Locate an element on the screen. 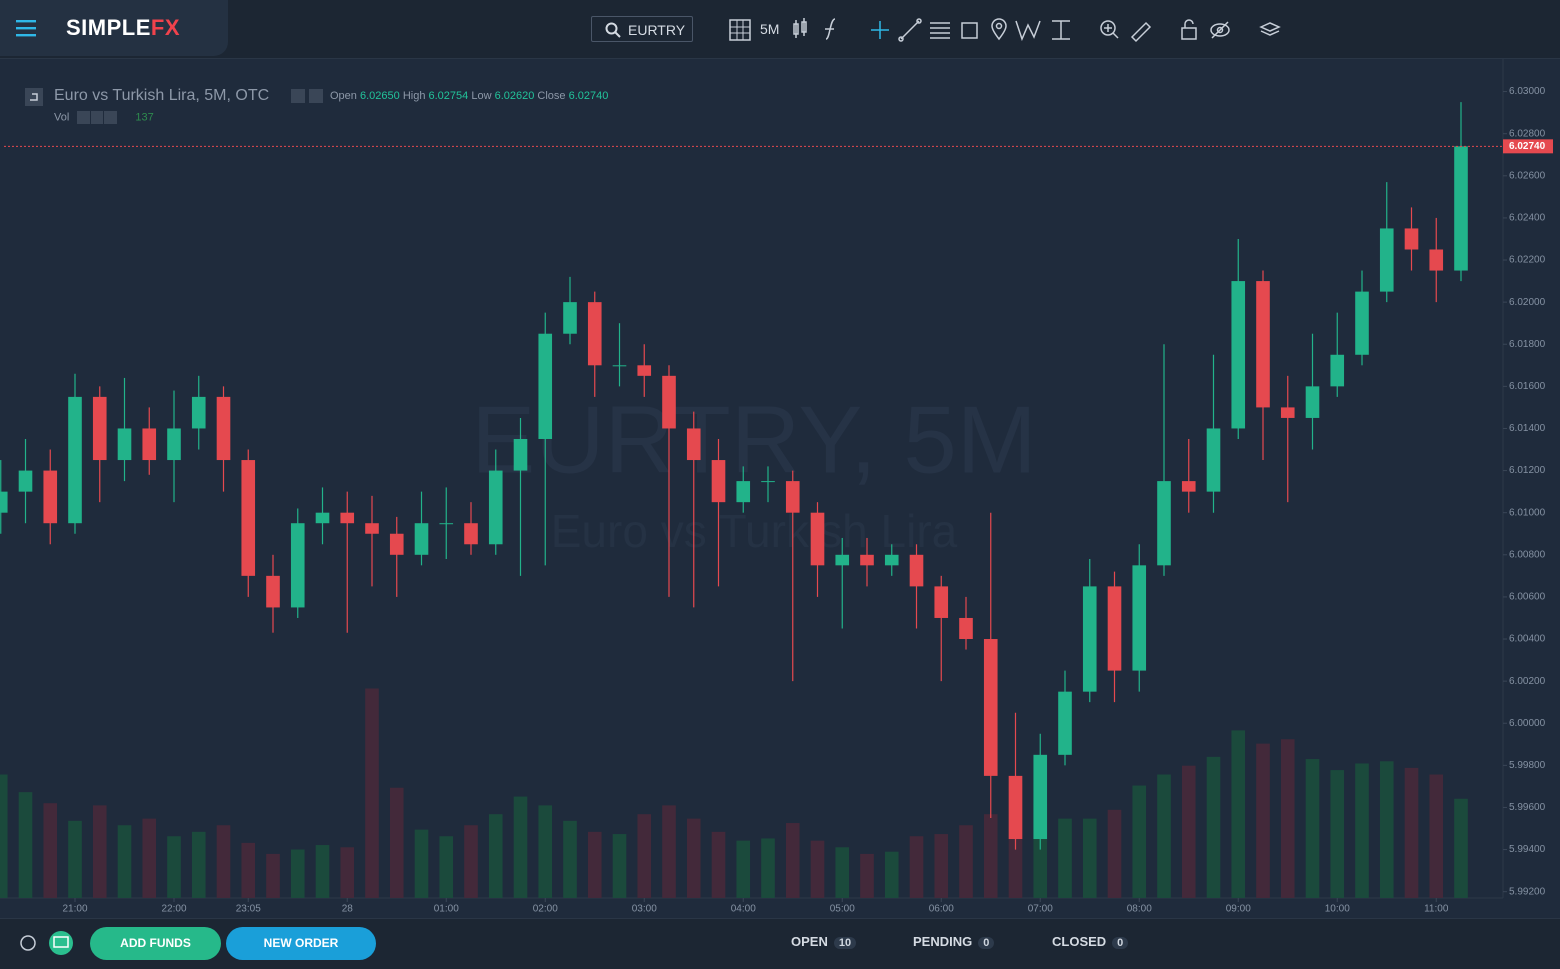 The width and height of the screenshot is (1560, 969). volume-controls is located at coordinates (102, 117).